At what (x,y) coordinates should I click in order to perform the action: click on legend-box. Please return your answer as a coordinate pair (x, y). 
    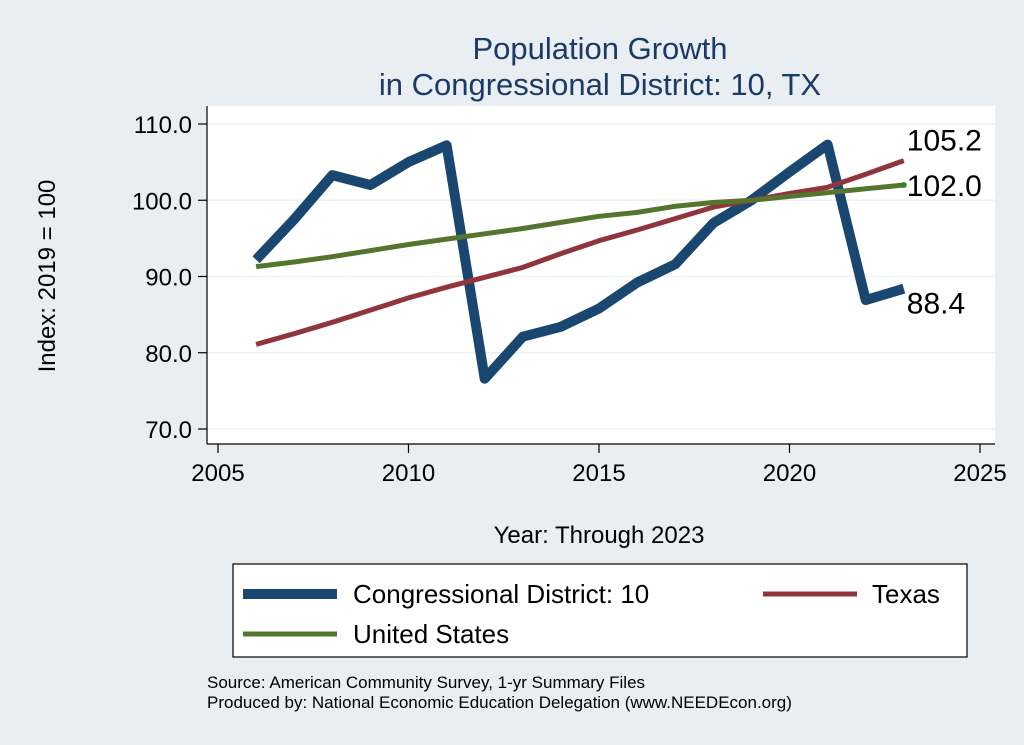
    Looking at the image, I should click on (600, 610).